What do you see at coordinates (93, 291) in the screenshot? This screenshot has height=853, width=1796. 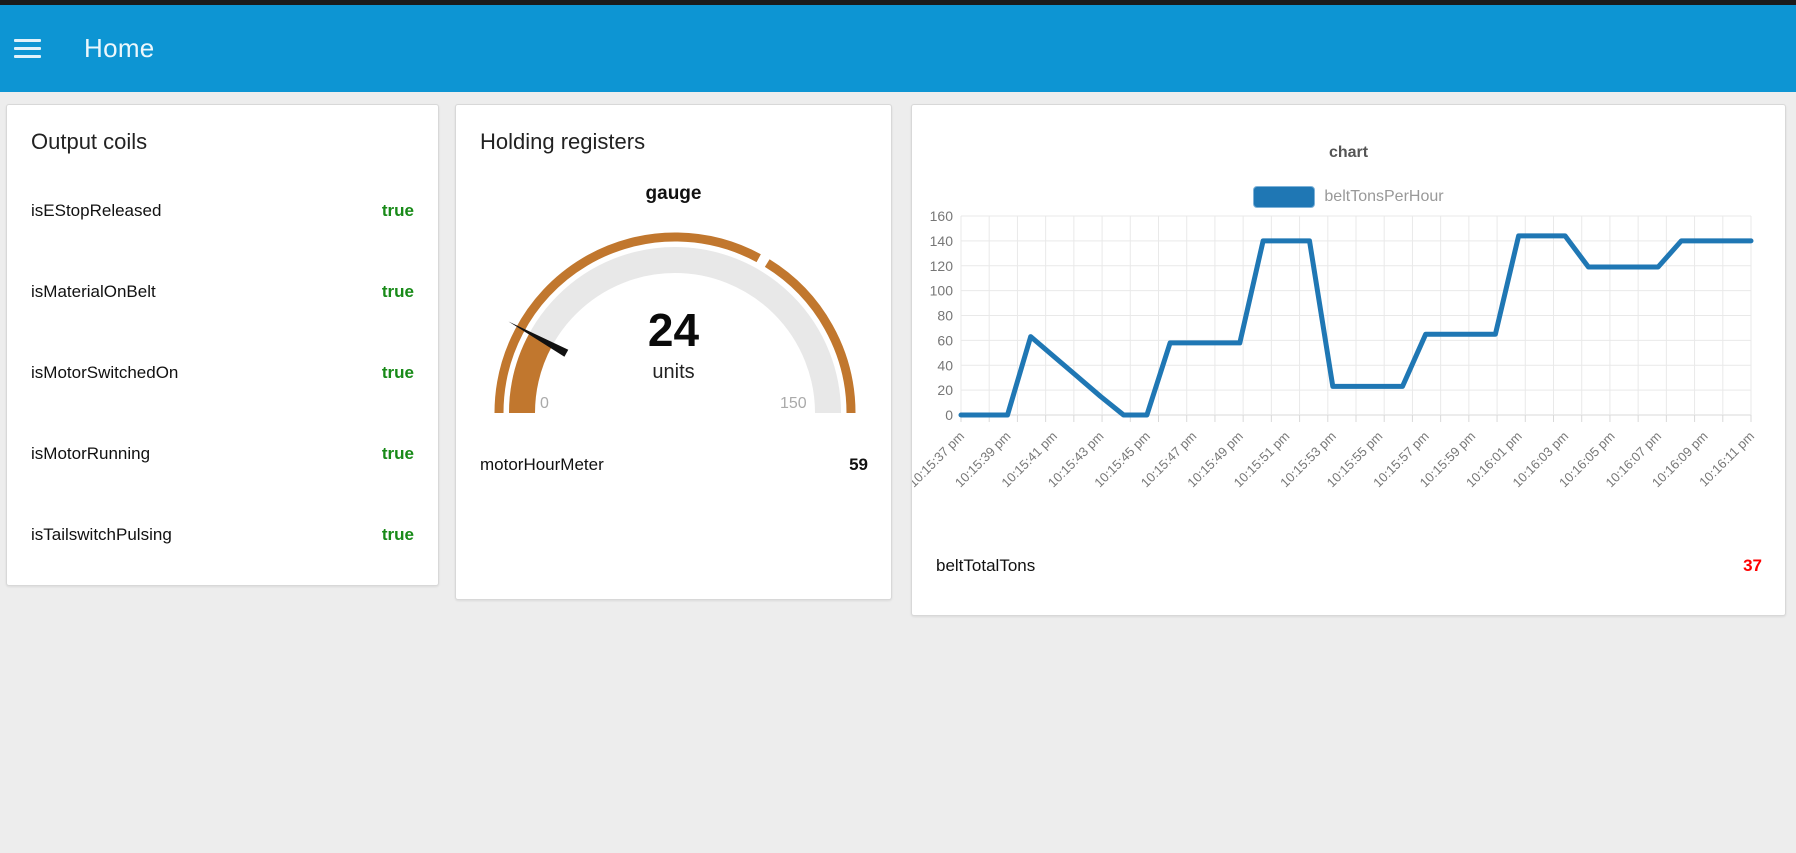 I see `coil-label: isMaterialOnBelt` at bounding box center [93, 291].